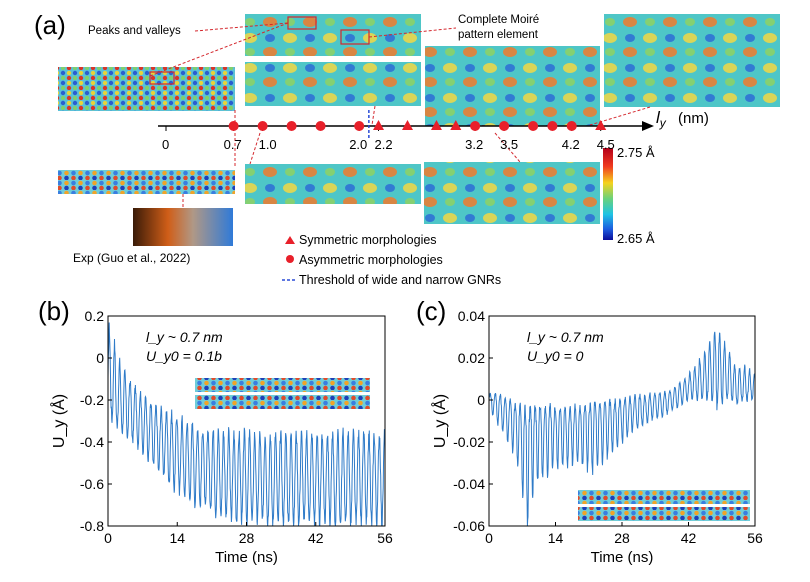  I want to click on legend-threshold: Threshold of wide and narrow GNRs, so click(400, 280).